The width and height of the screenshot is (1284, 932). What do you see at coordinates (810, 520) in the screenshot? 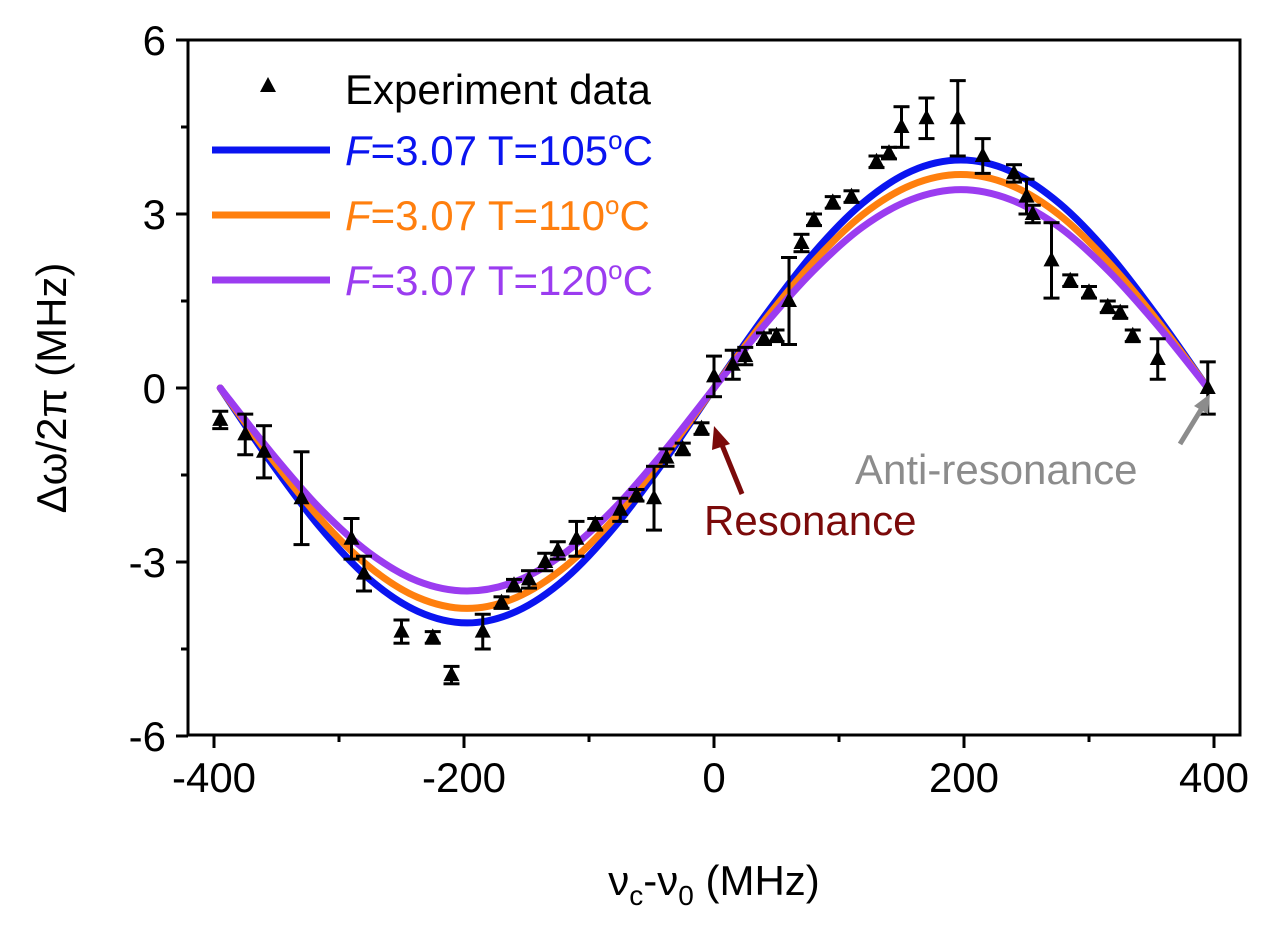
I see `resonance-label: Resonance` at bounding box center [810, 520].